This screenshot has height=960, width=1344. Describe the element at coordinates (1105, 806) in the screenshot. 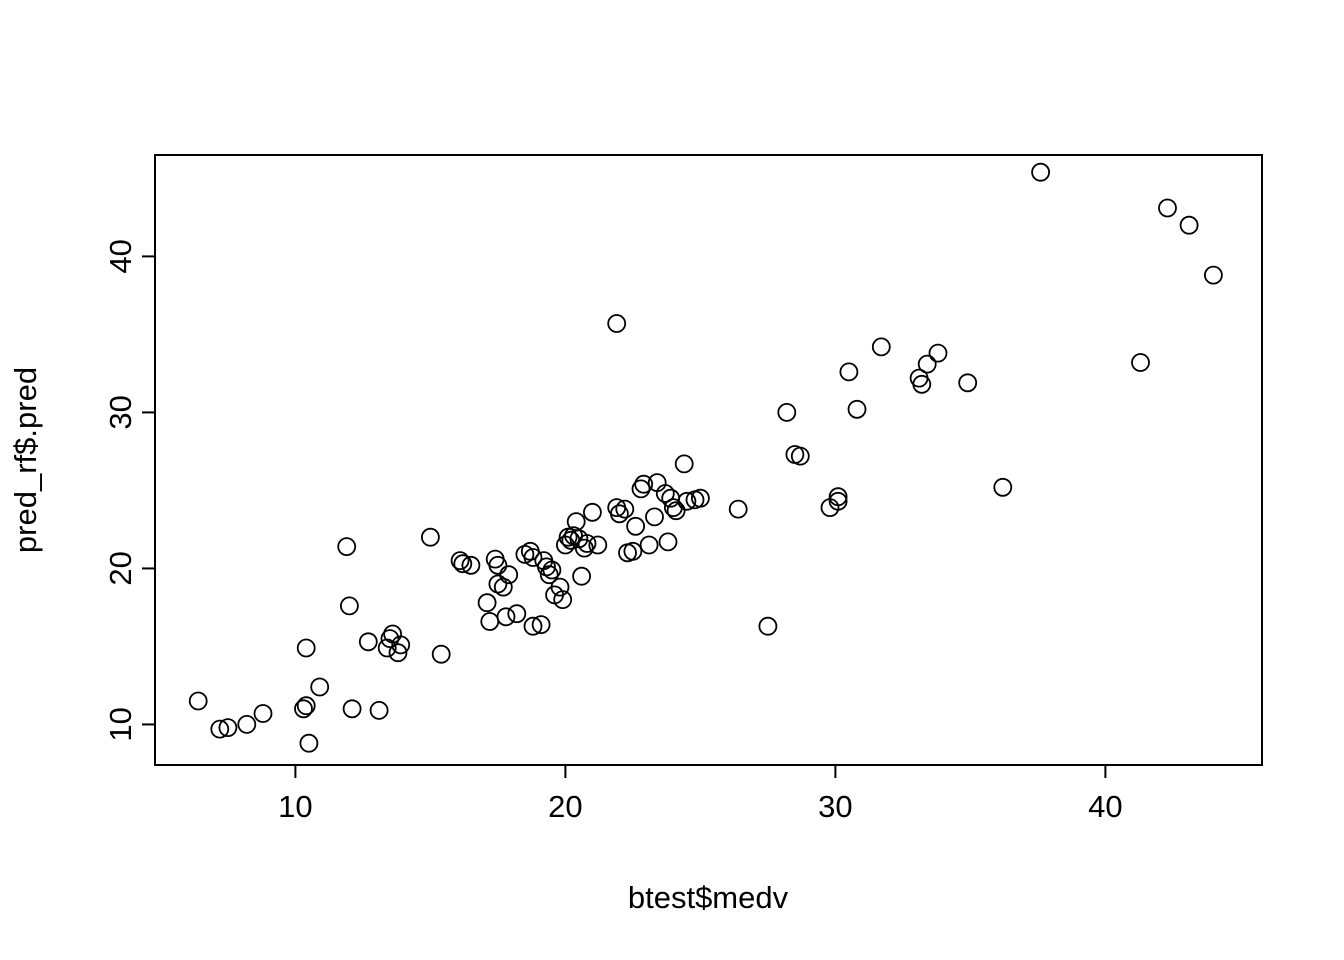

I see `x-tick-label: 40` at that location.